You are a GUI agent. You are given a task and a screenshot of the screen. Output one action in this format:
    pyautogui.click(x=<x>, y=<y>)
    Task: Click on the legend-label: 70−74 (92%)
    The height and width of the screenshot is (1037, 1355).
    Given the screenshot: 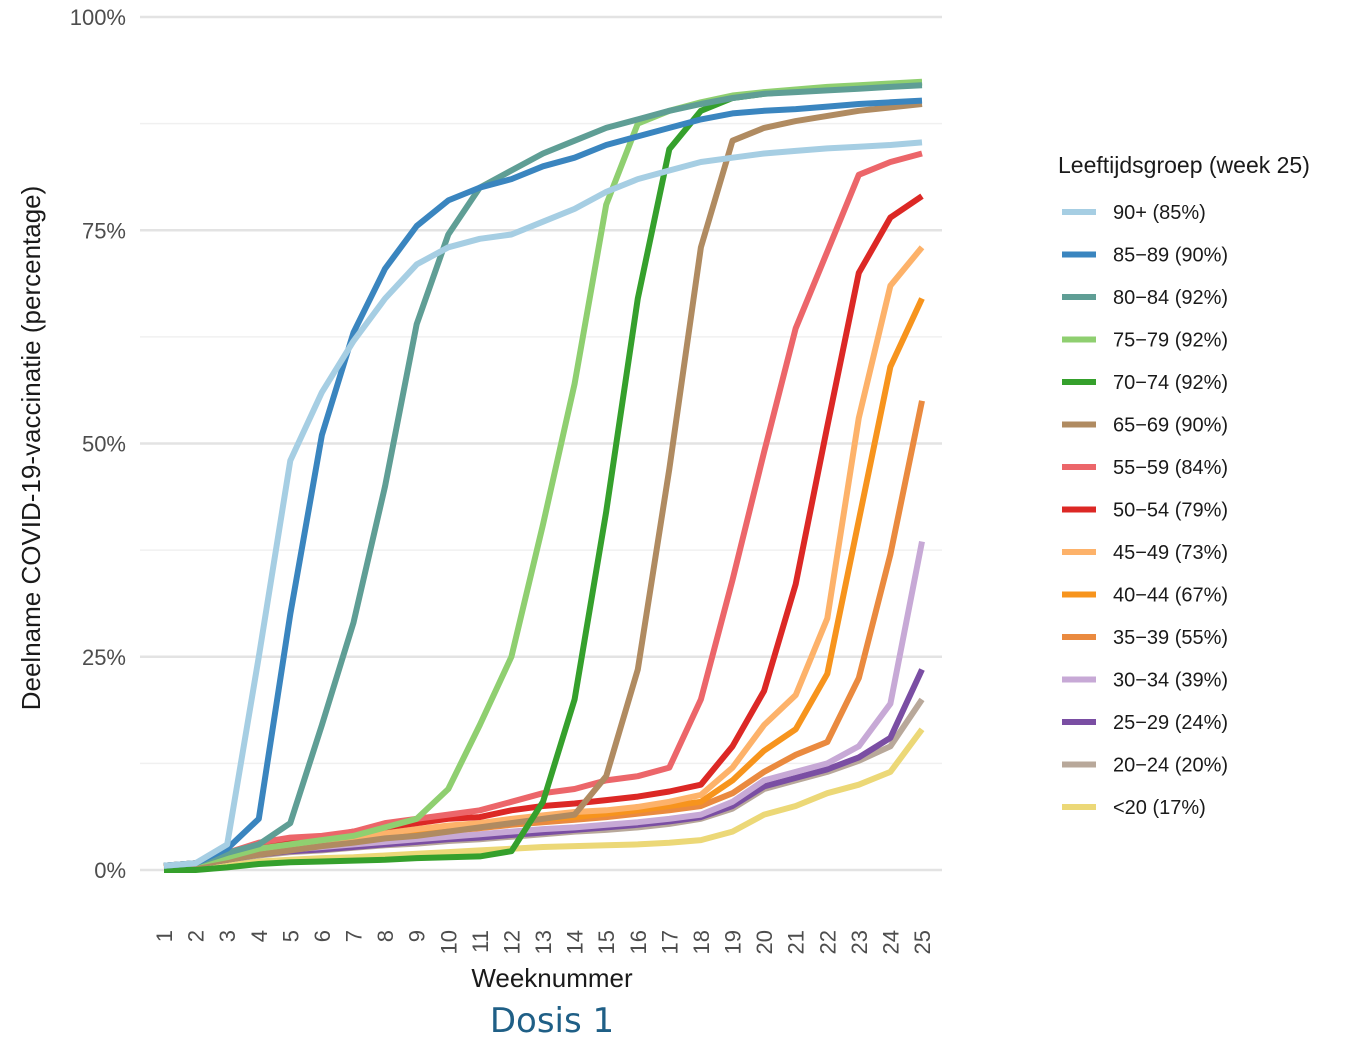 What is the action you would take?
    pyautogui.click(x=1170, y=383)
    